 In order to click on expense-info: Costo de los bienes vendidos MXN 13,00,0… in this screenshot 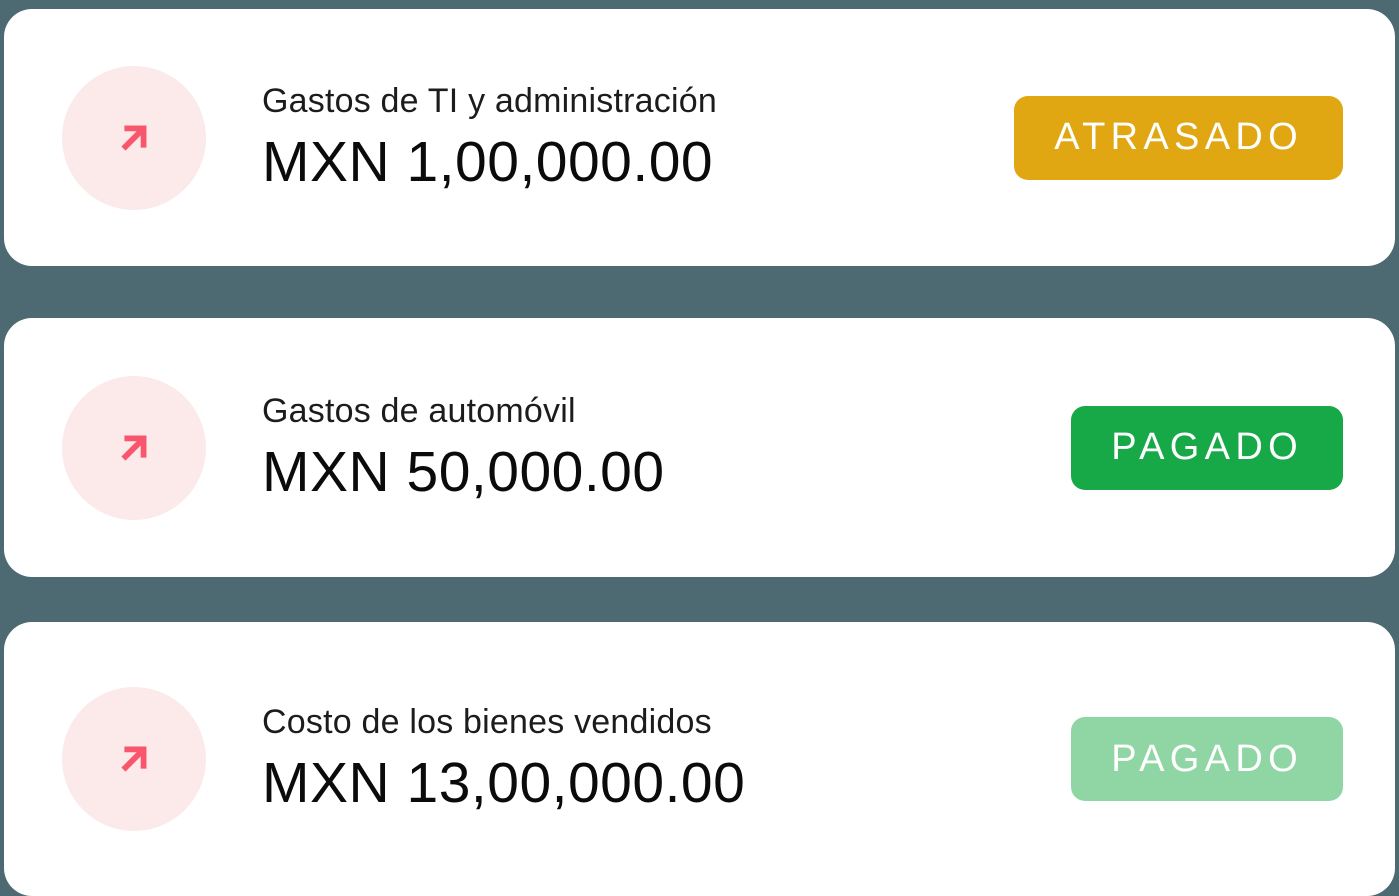, I will do `click(503, 759)`.